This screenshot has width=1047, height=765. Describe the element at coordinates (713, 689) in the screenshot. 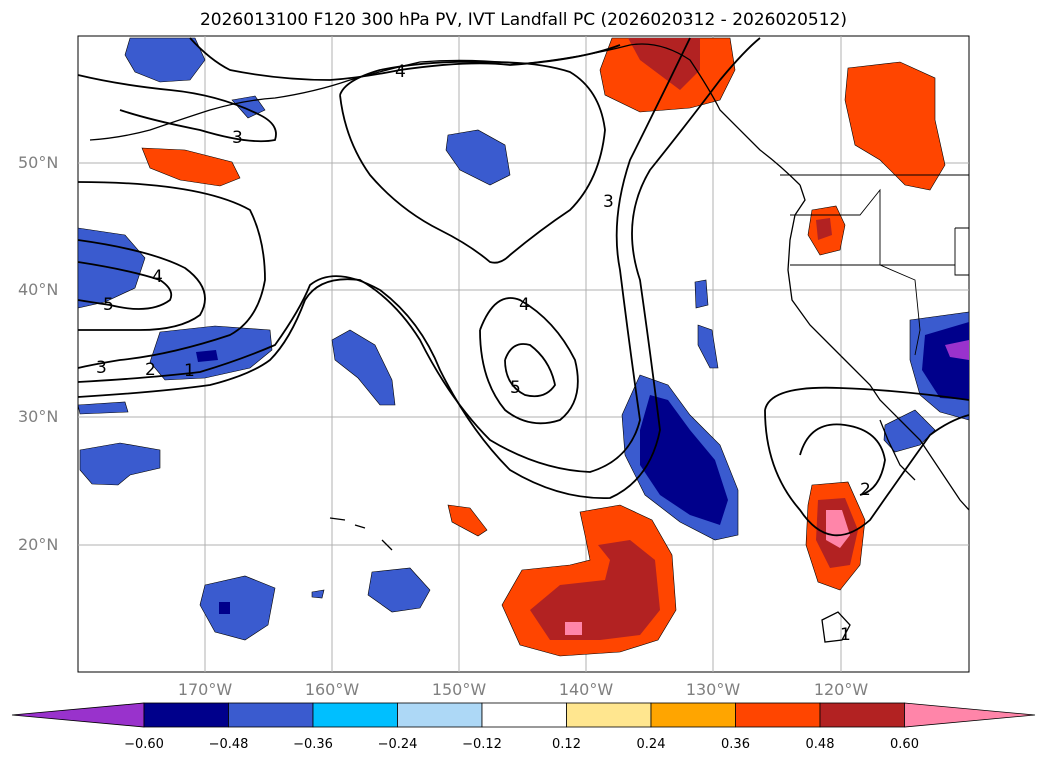

I see `lon-label: 130°W` at that location.